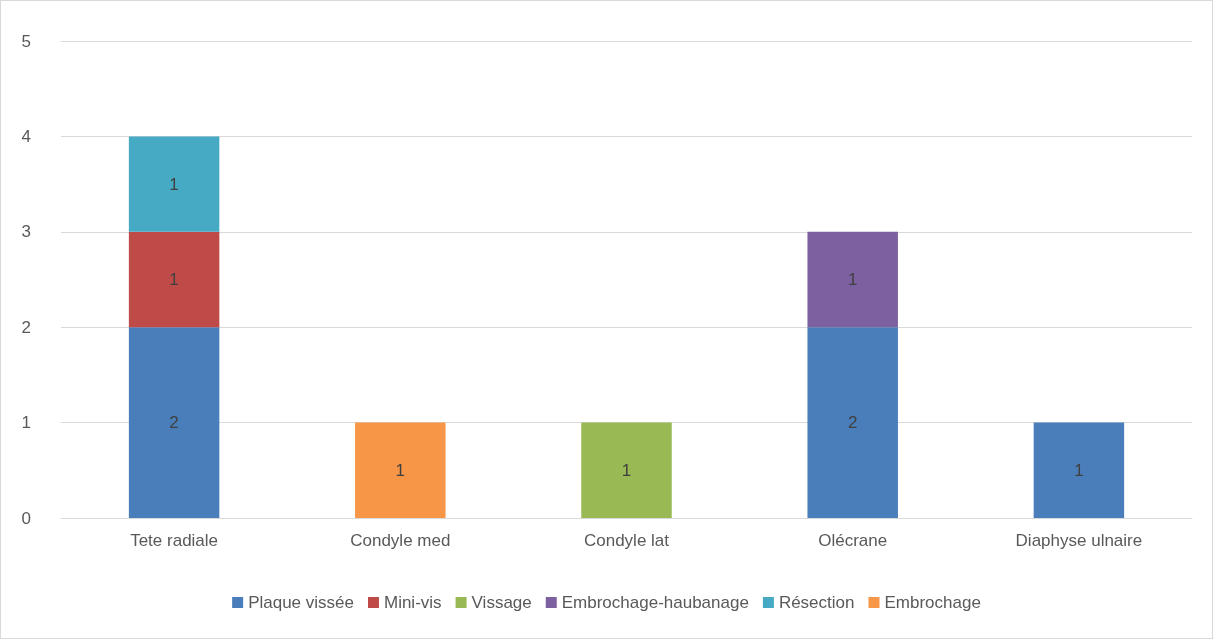 This screenshot has width=1213, height=639. What do you see at coordinates (26, 518) in the screenshot?
I see `y-tick-label: 0` at bounding box center [26, 518].